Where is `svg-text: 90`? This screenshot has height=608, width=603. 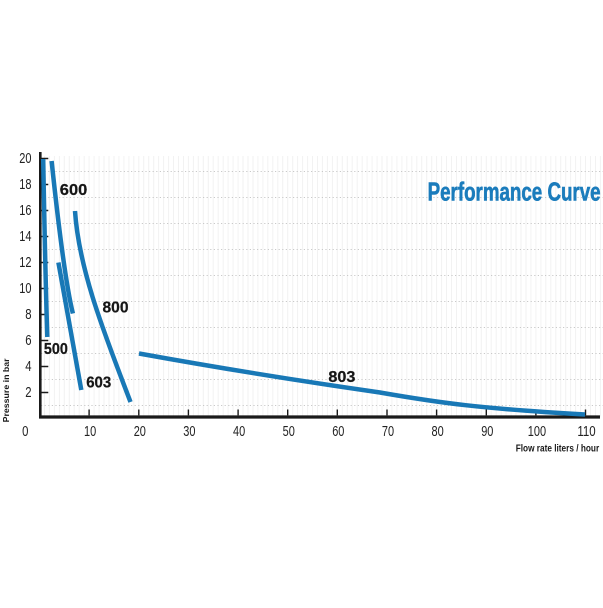 svg-text: 90 is located at coordinates (487, 432).